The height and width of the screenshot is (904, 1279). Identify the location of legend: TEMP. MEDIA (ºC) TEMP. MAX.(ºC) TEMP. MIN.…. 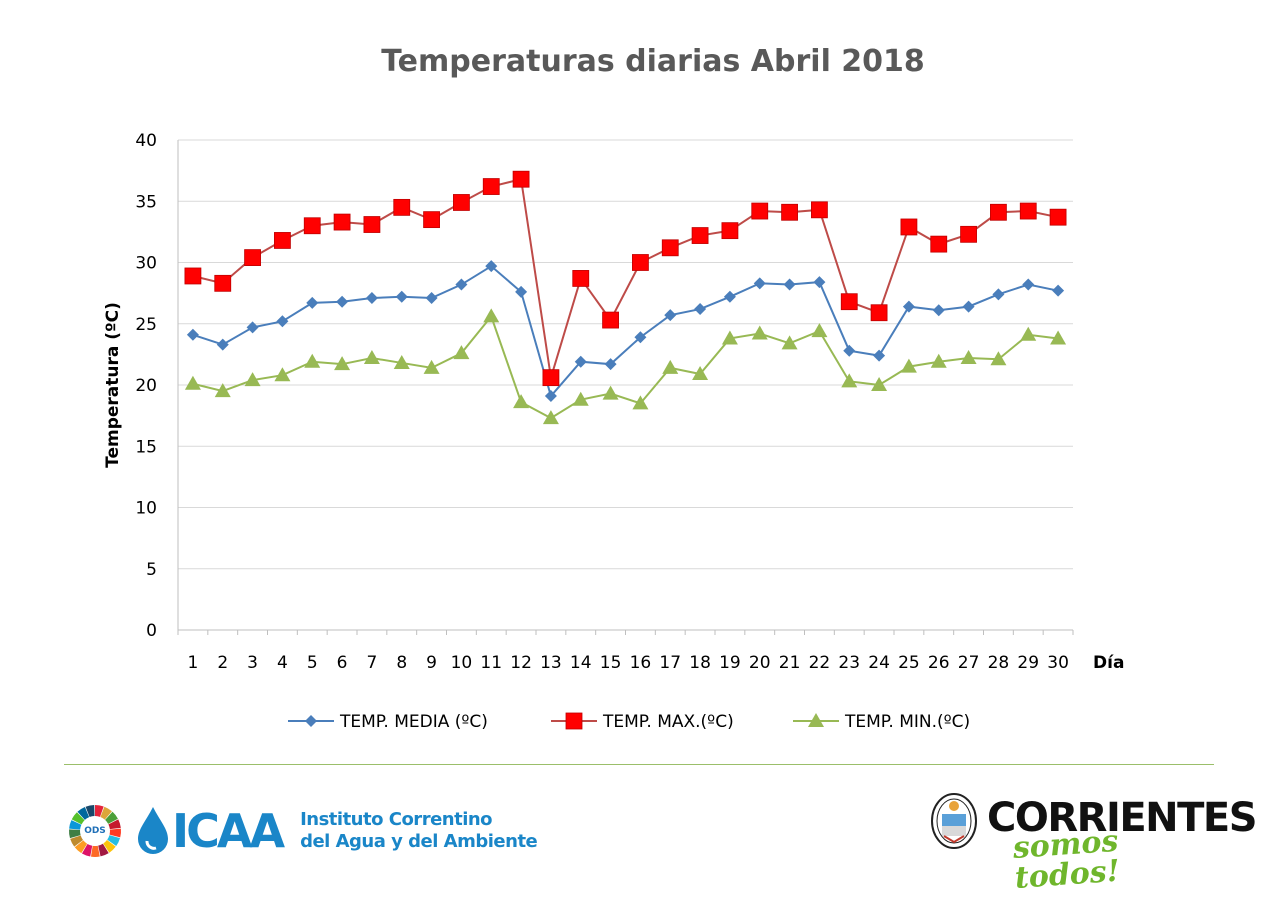
(629, 722).